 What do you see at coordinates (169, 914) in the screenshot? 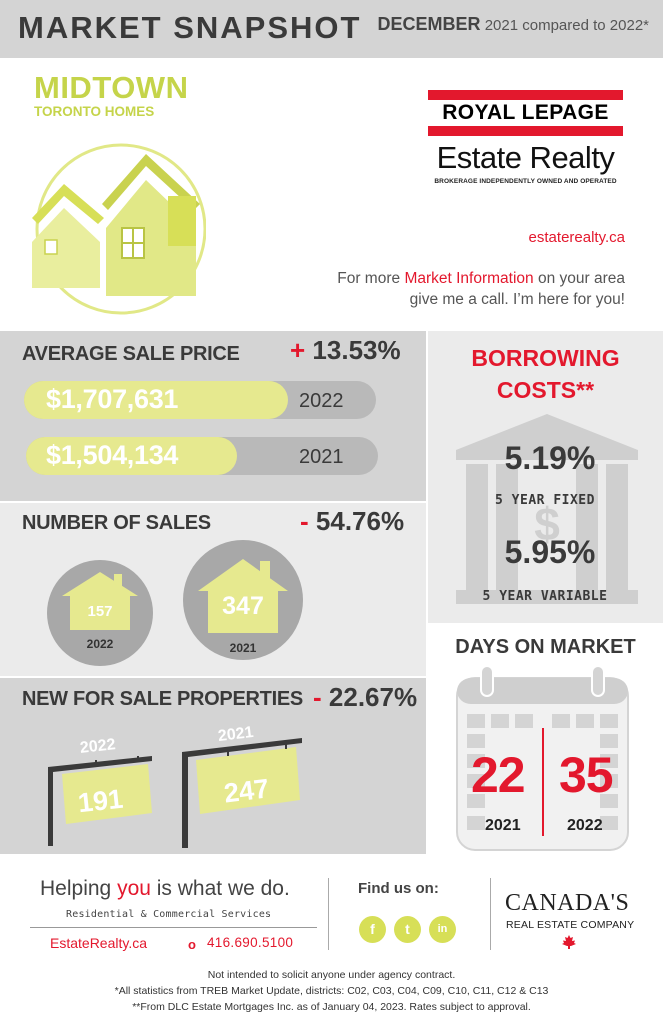
I see `services-text: Residential & Commercial Services` at bounding box center [169, 914].